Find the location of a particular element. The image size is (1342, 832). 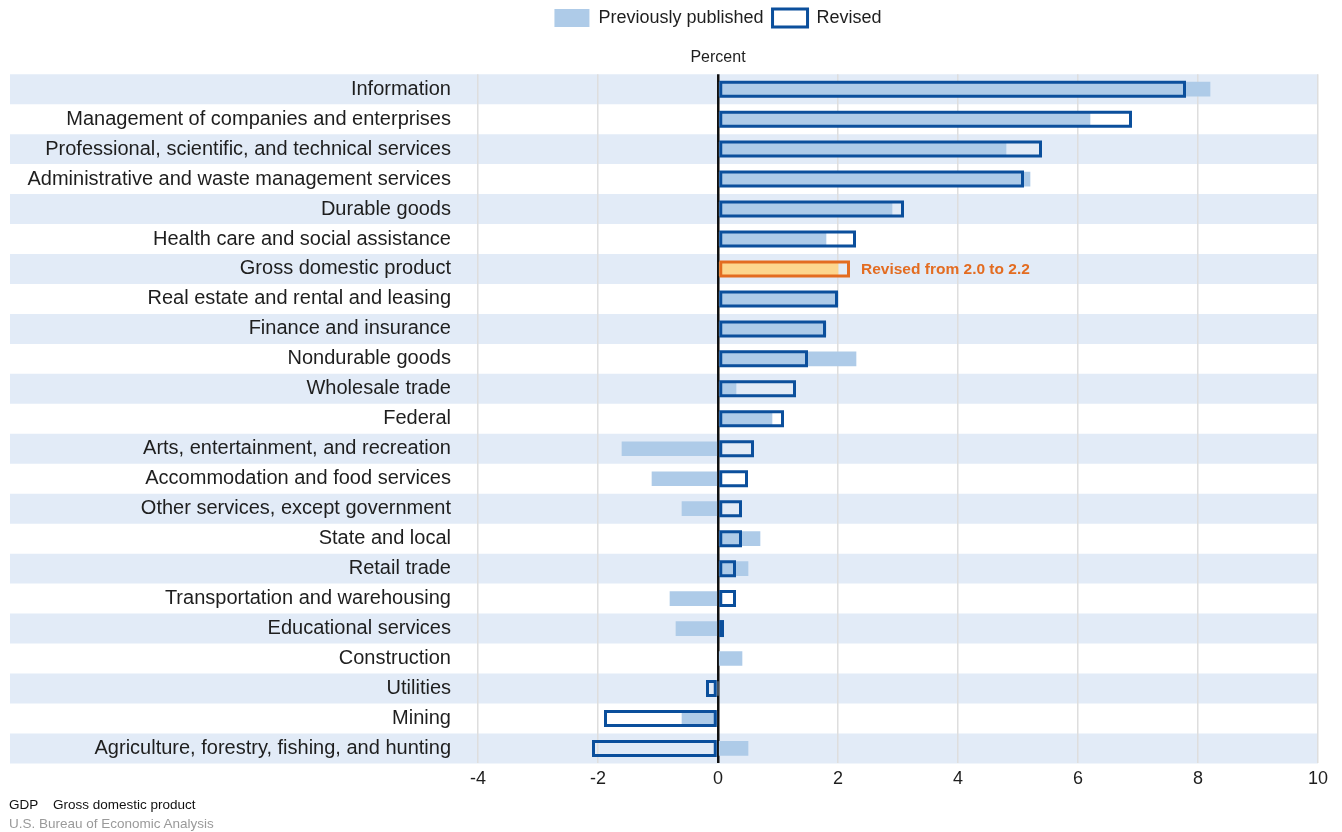

legend-label: Revised is located at coordinates (849, 16).